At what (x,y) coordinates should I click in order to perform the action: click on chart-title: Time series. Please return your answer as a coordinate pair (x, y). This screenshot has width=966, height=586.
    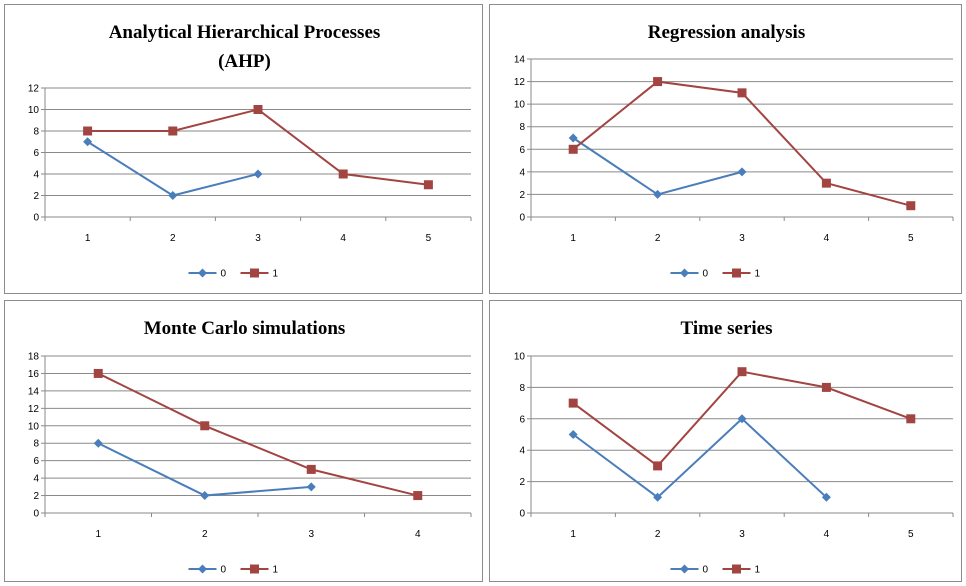
    Looking at the image, I should click on (727, 328).